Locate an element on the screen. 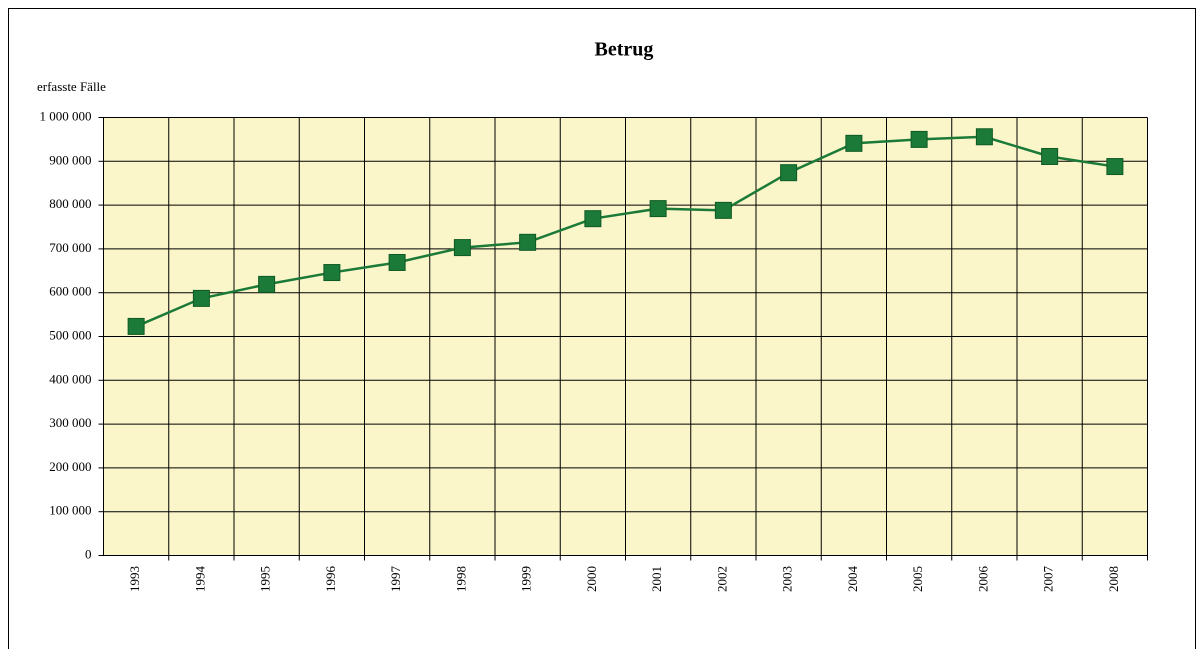 This screenshot has width=1204, height=649. y-tick-label: 500 000 is located at coordinates (70, 334).